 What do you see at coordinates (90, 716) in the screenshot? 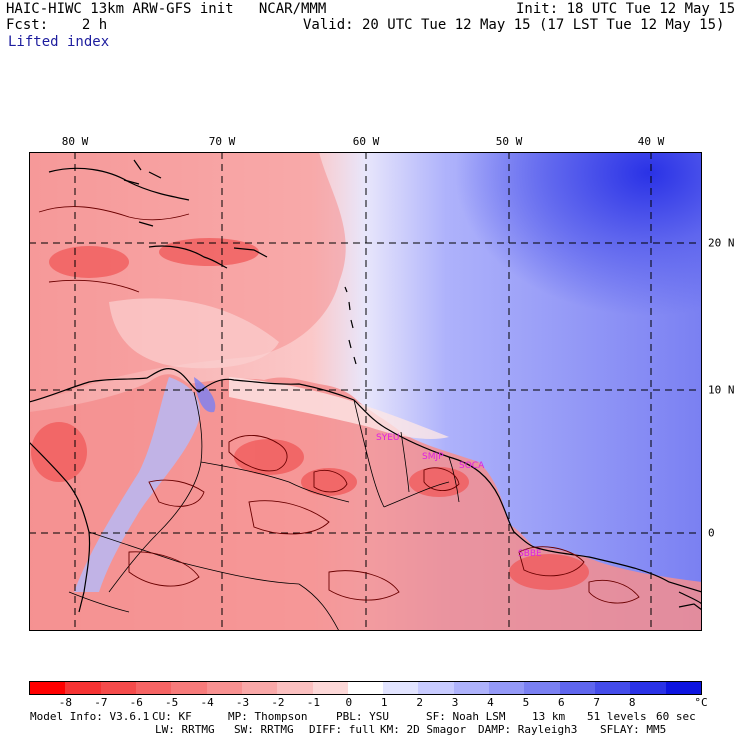
I see `footer-model-info: Model Info: V3.6.1` at bounding box center [90, 716].